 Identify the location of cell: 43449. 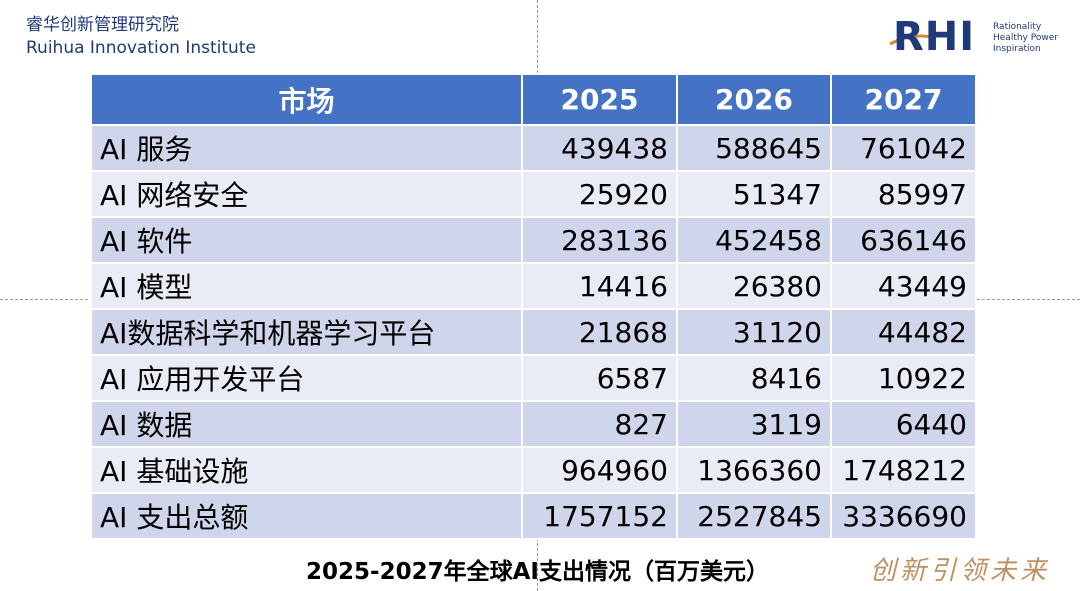
(903, 286).